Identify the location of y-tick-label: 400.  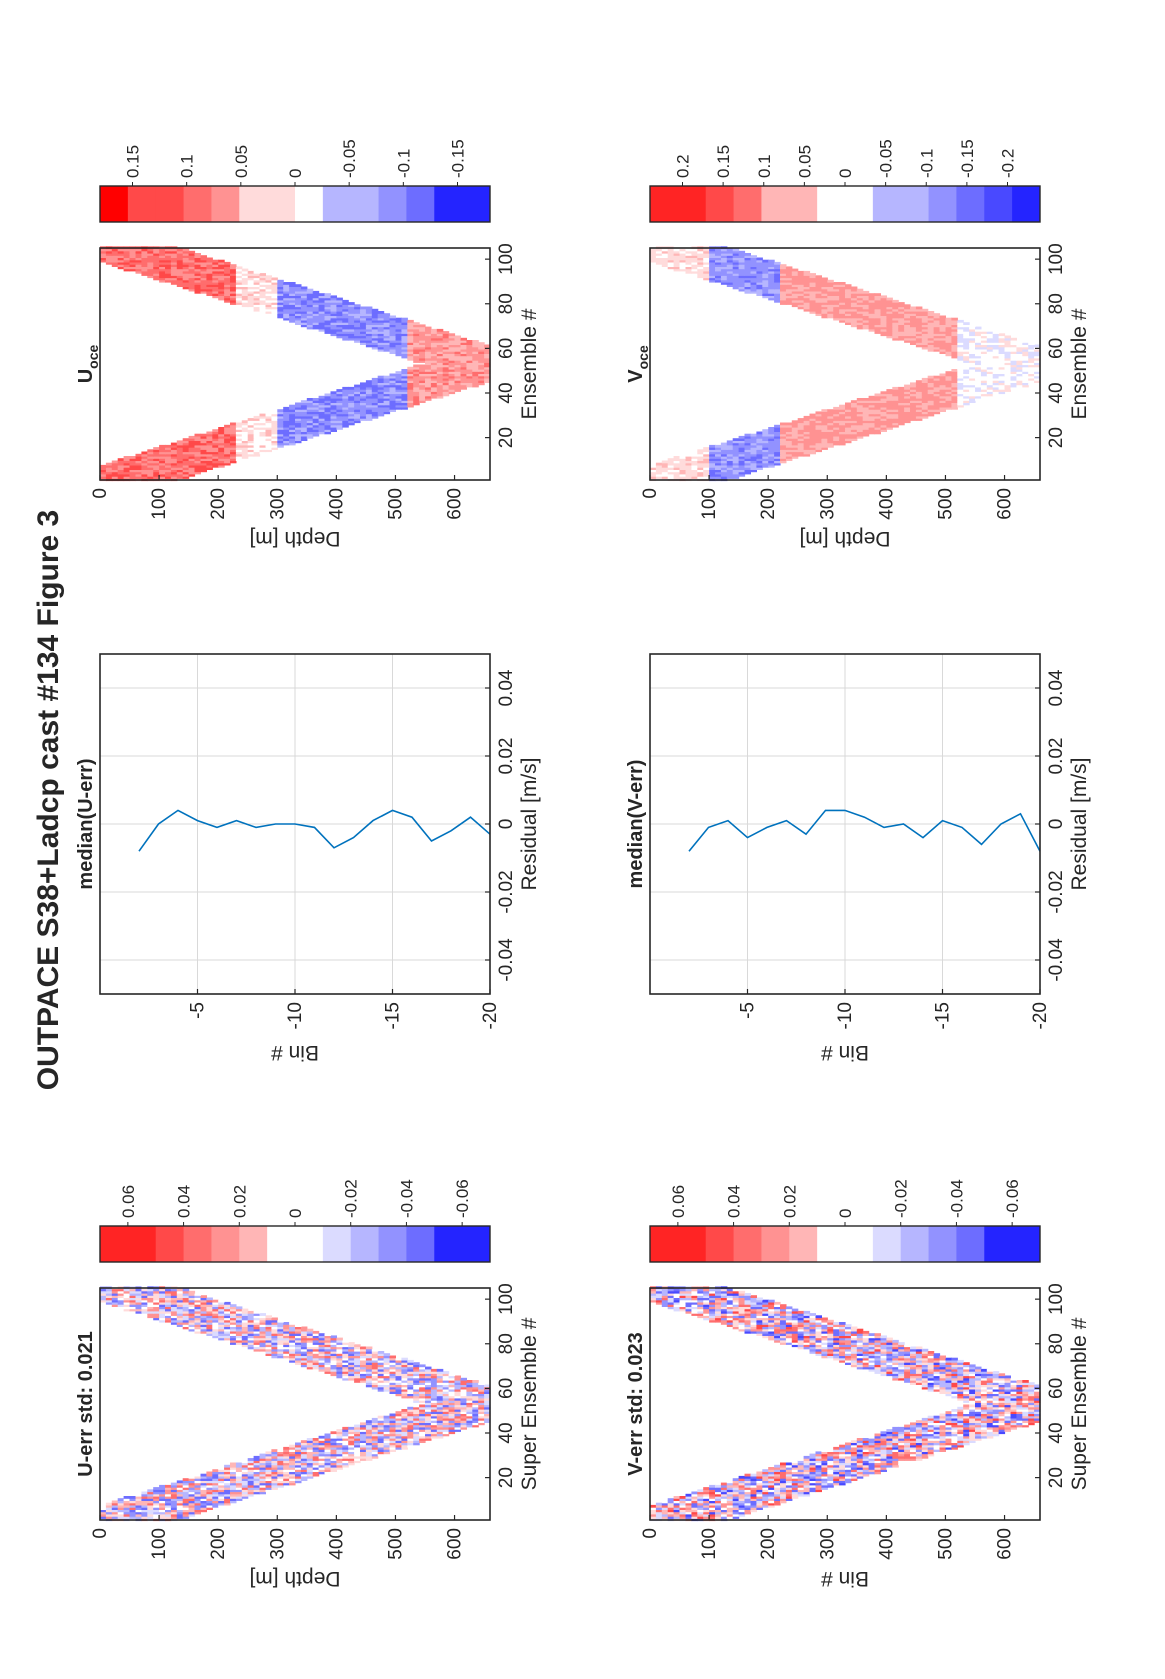
(336, 1544).